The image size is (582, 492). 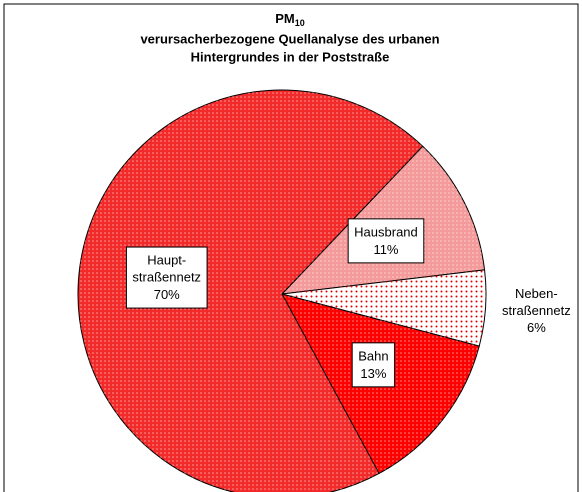 What do you see at coordinates (385, 249) in the screenshot?
I see `value-label: 11%` at bounding box center [385, 249].